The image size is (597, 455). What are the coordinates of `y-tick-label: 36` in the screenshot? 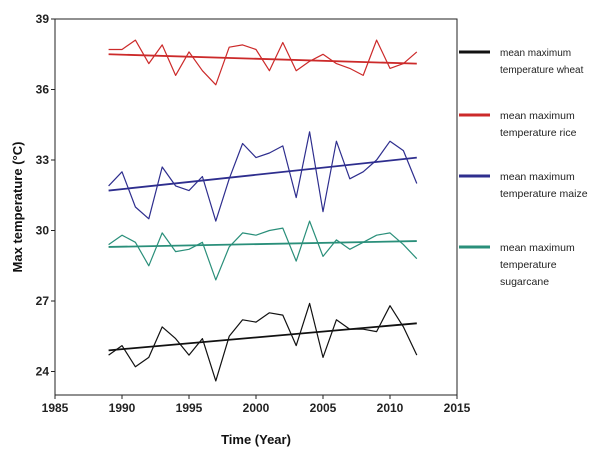 It's located at (43, 90).